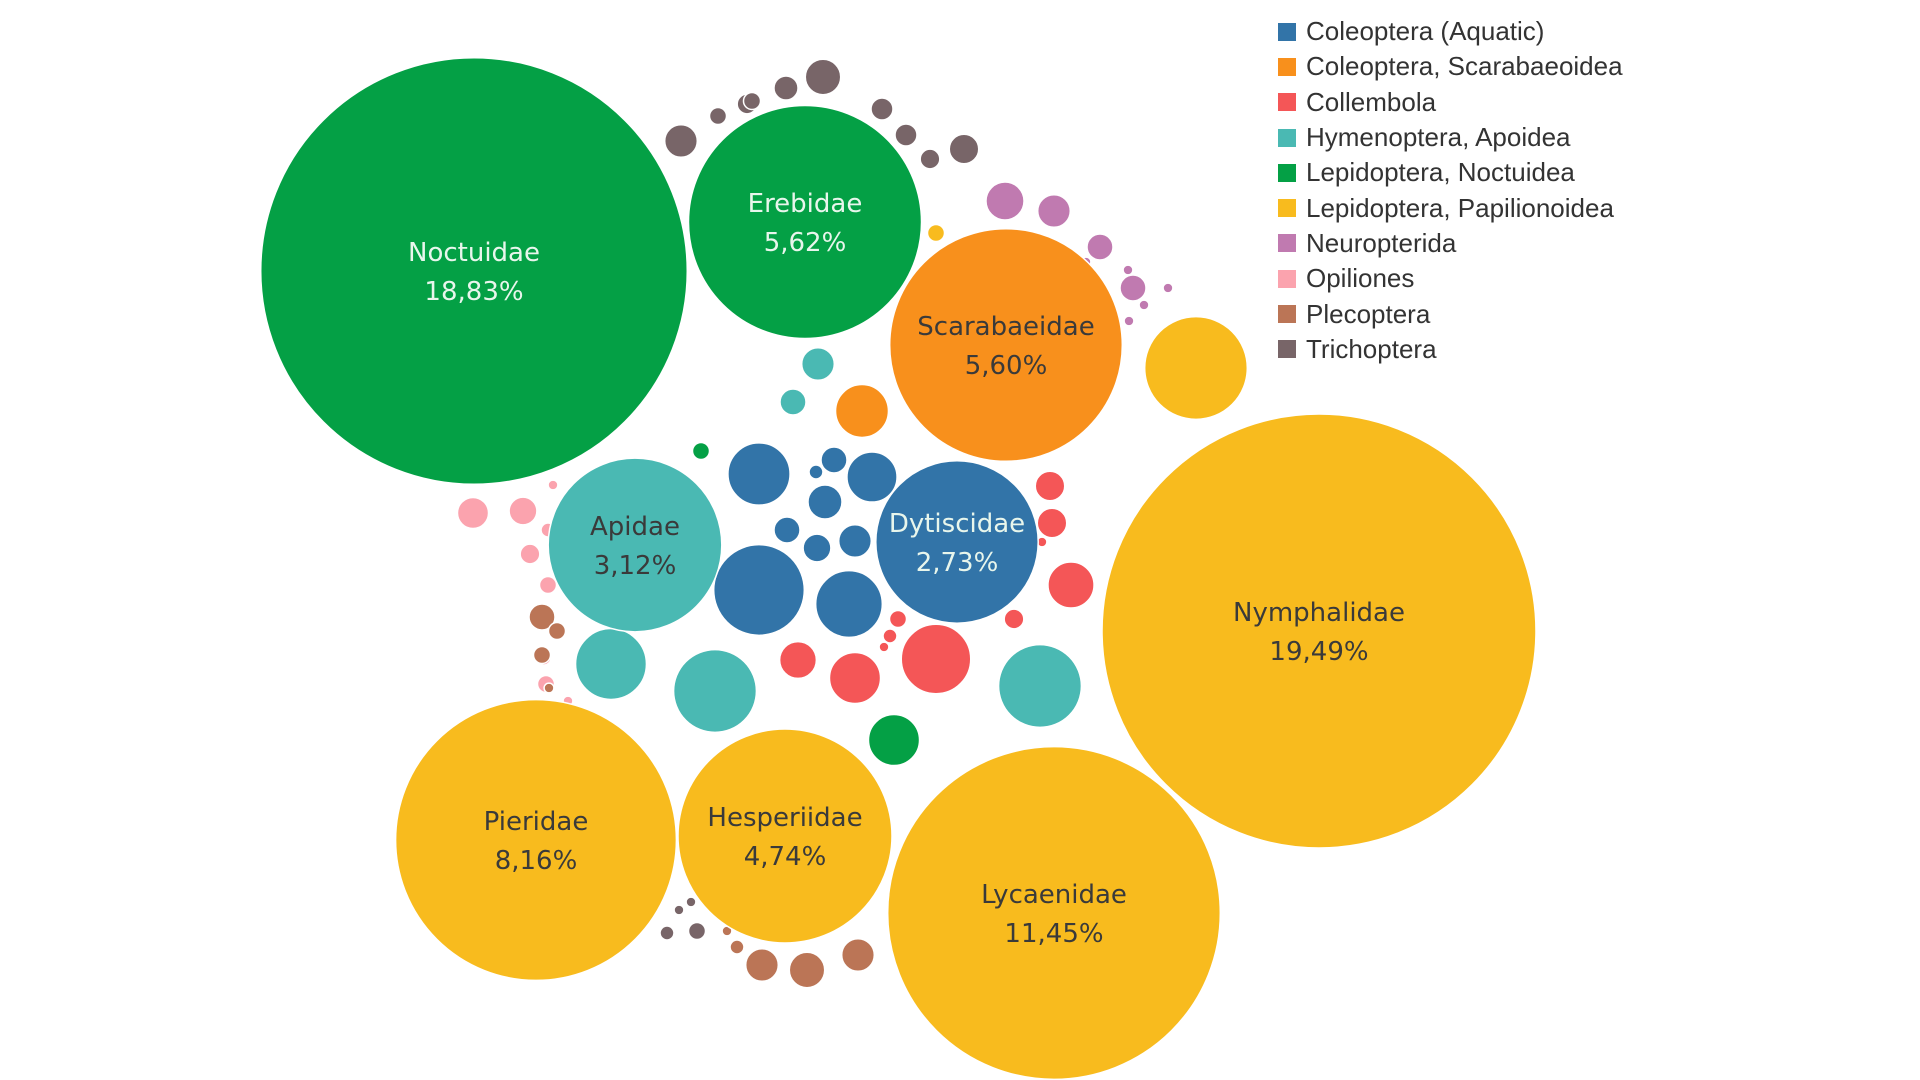 Image resolution: width=1920 pixels, height=1080 pixels. What do you see at coordinates (1054, 912) in the screenshot?
I see `bubble-lycaenidae` at bounding box center [1054, 912].